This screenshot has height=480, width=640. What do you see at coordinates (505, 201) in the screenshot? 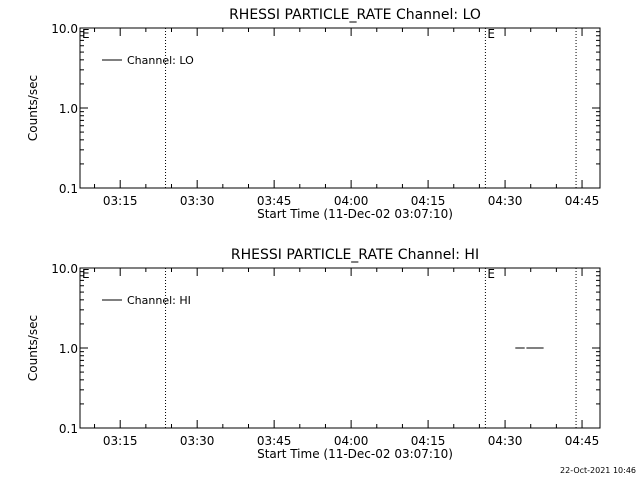
I see `panel-1-x-tick-label: 04:30` at bounding box center [505, 201].